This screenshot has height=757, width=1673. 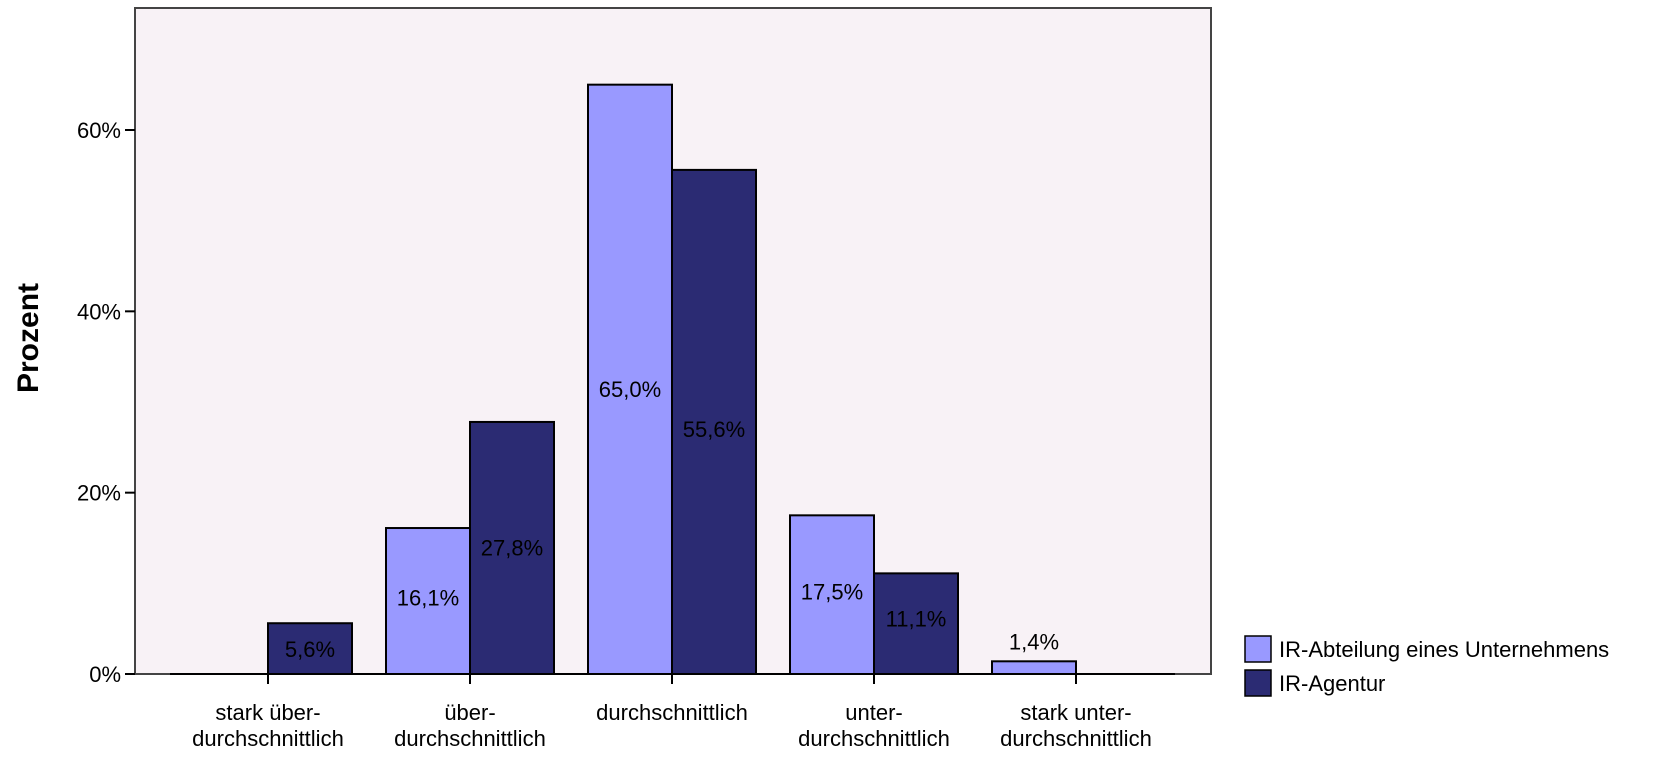 I want to click on data-label: 27,8%, so click(x=512, y=548).